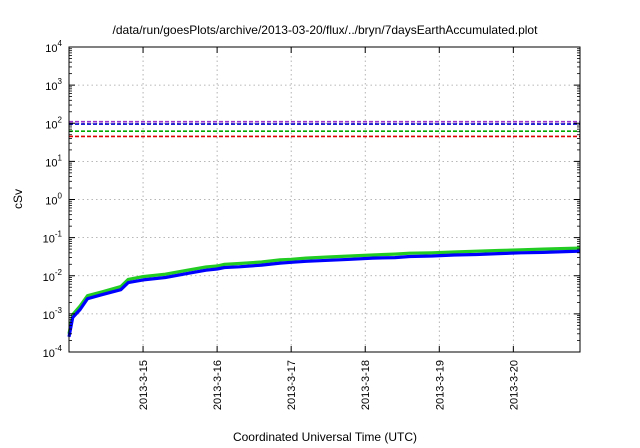 Image resolution: width=640 pixels, height=448 pixels. I want to click on y-axis-label: cSv, so click(18, 199).